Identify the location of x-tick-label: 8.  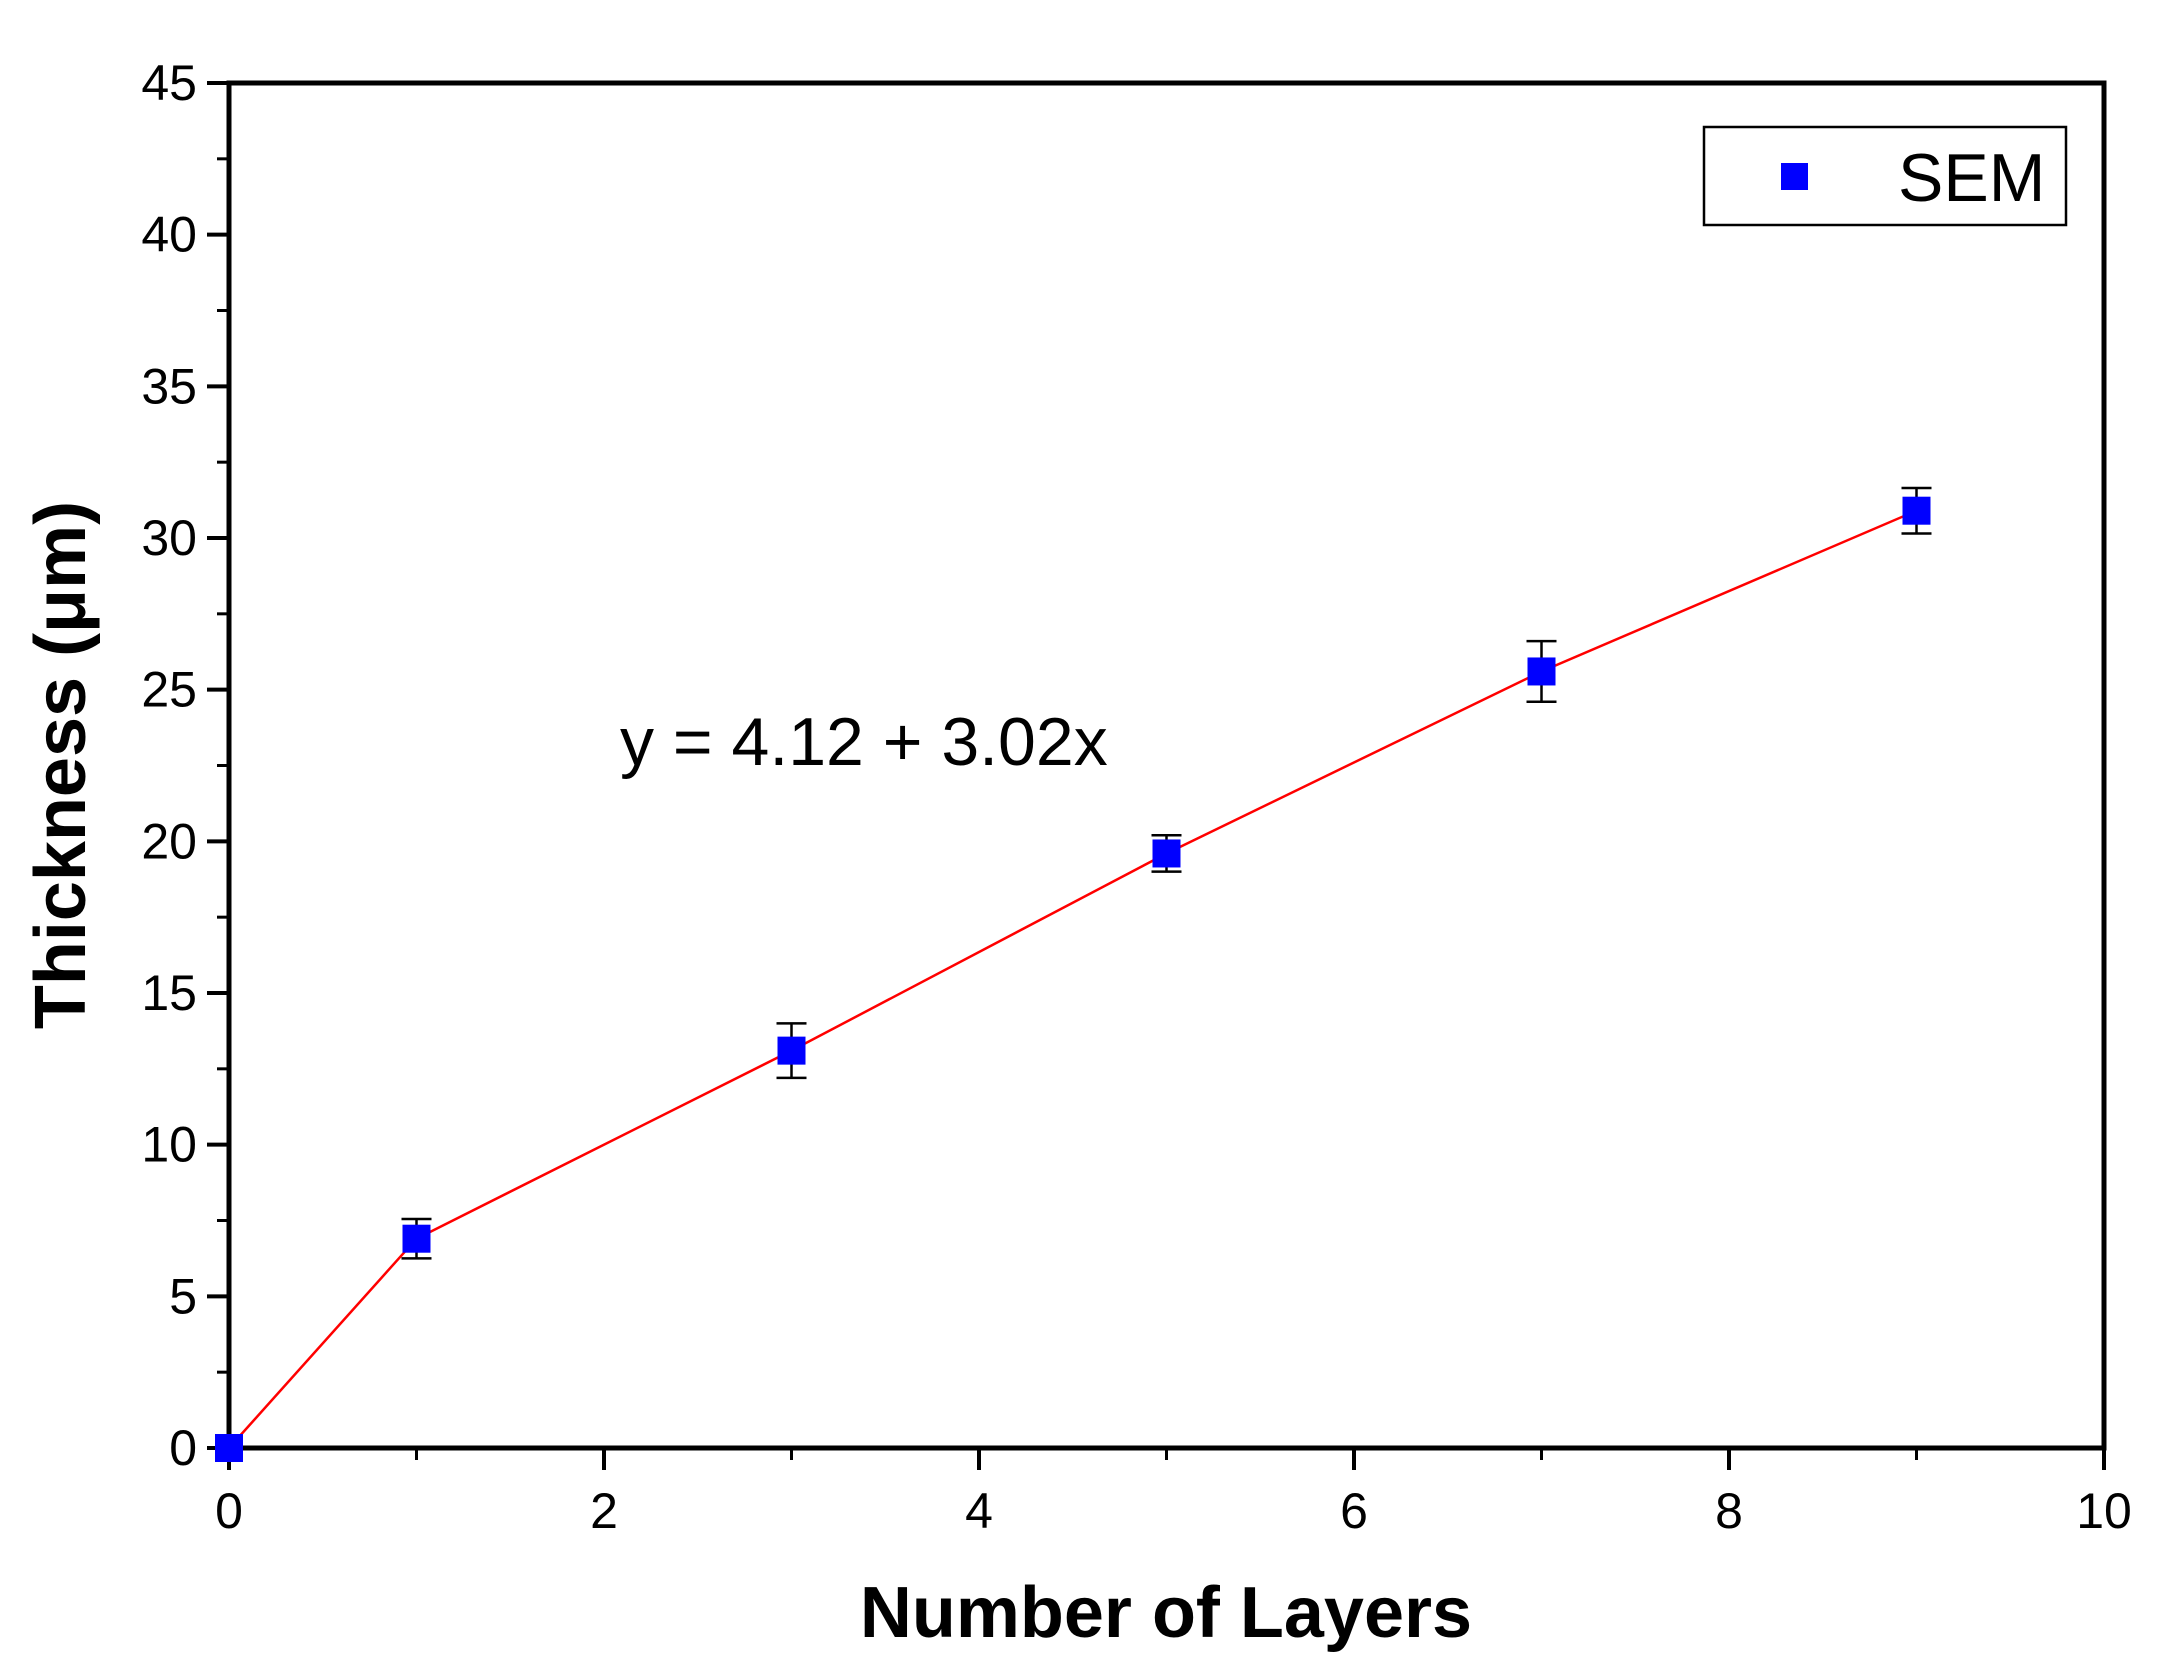
(1729, 1511).